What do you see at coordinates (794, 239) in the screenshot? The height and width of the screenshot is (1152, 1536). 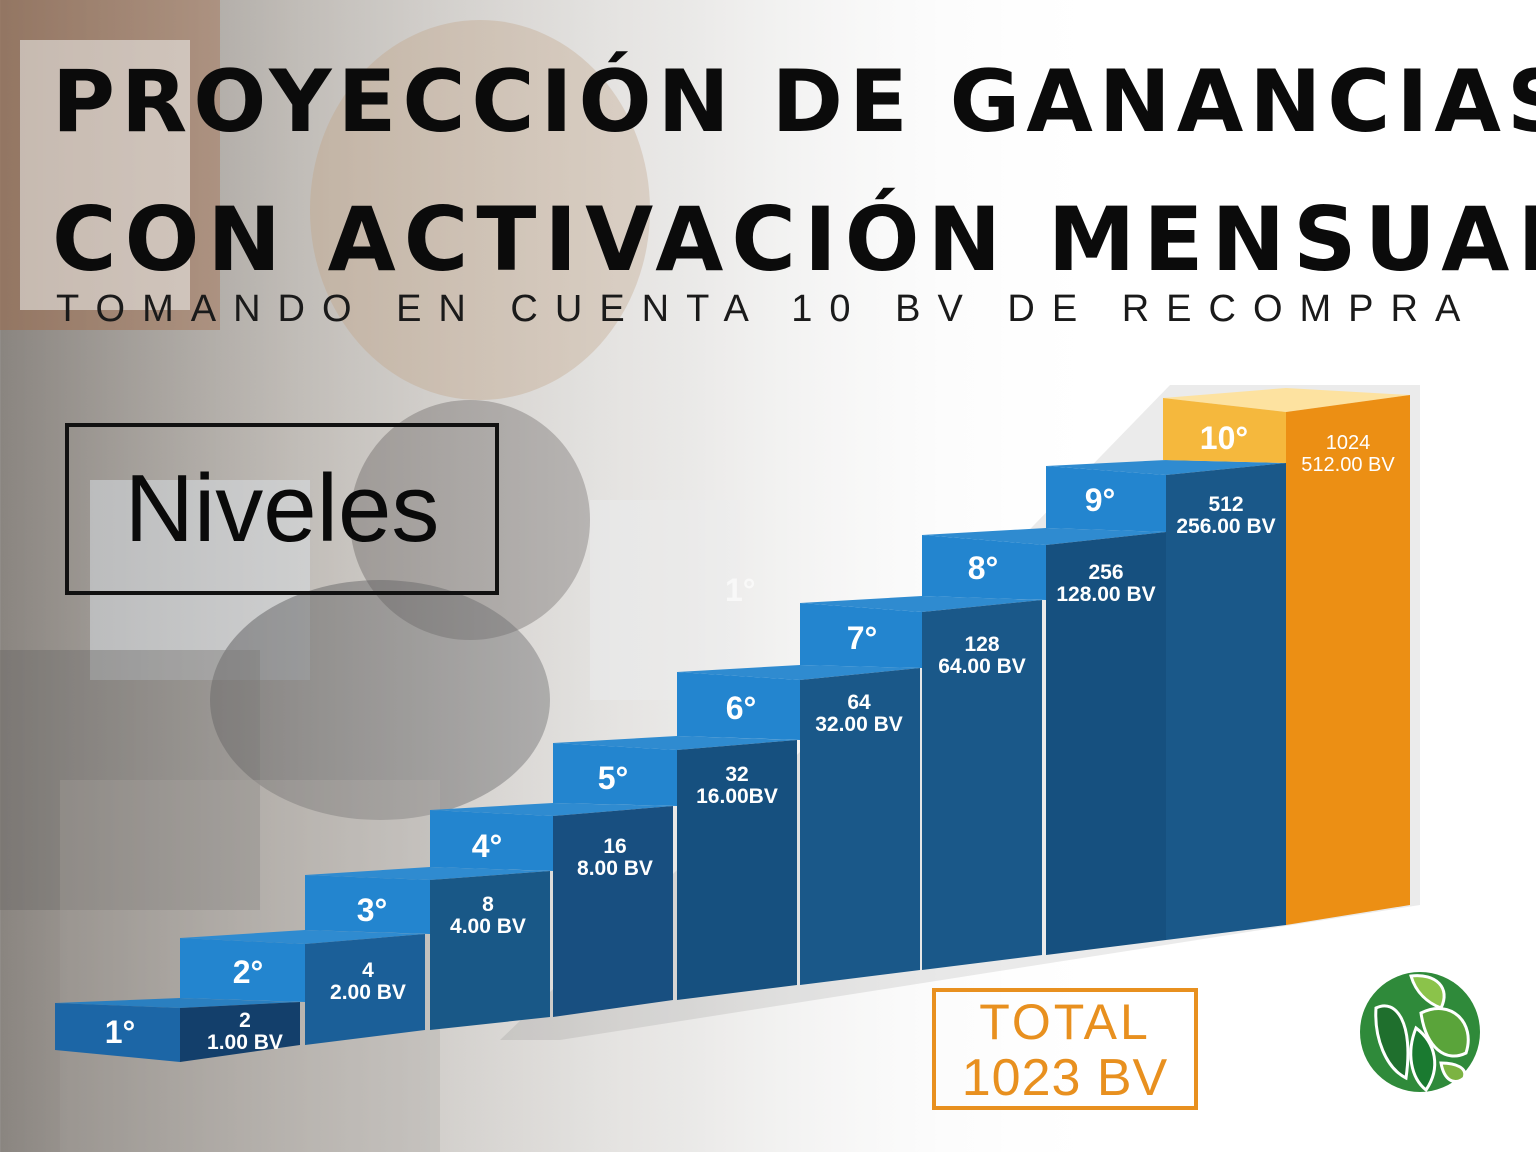 I see `title-line-2: CON ACTIVACIÓN MENSUAL` at bounding box center [794, 239].